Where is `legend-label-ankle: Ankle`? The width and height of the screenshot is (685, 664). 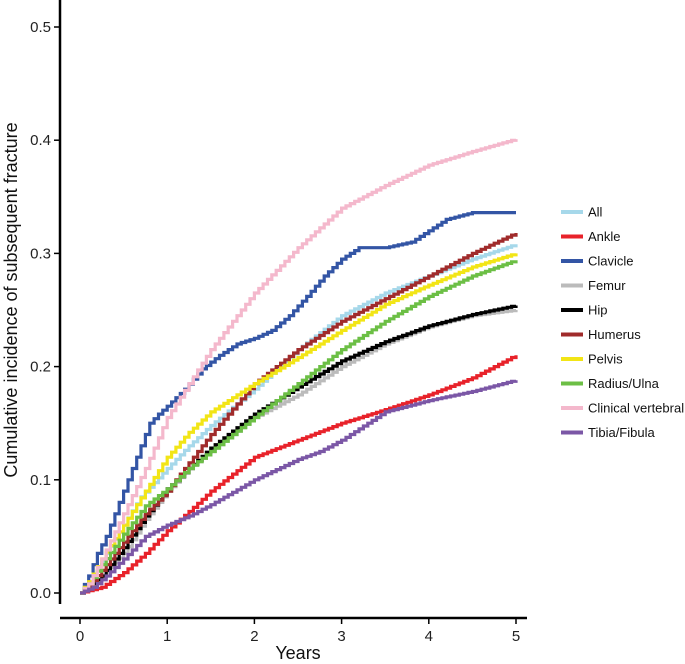 legend-label-ankle: Ankle is located at coordinates (604, 236).